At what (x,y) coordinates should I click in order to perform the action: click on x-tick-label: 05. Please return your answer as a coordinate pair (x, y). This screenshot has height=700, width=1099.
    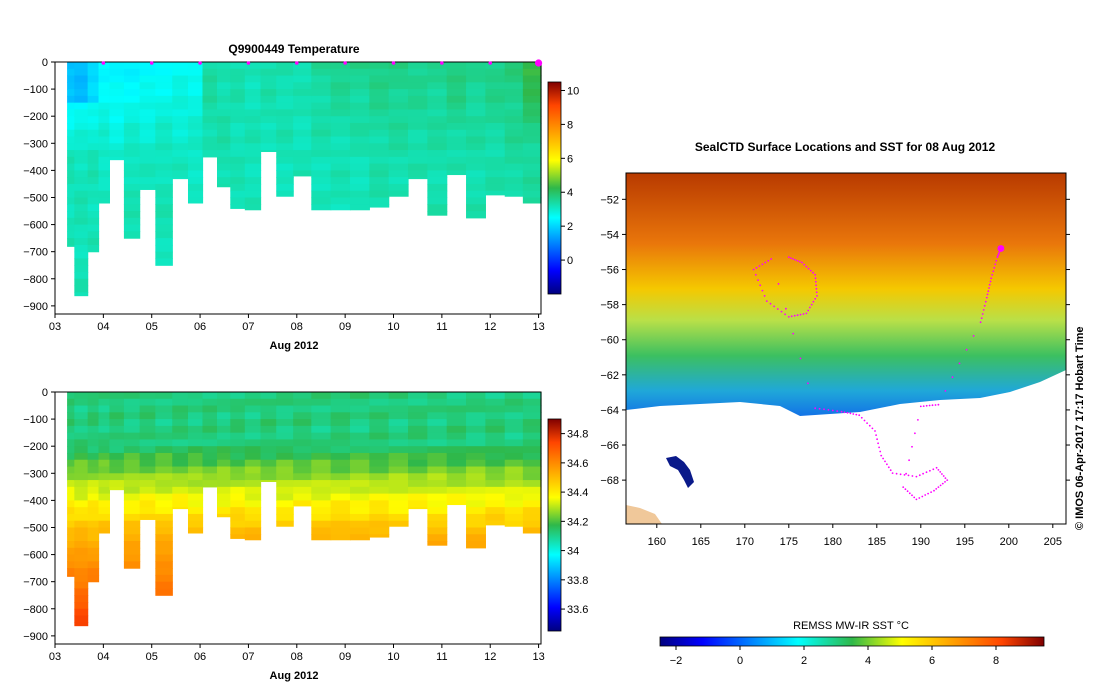
    Looking at the image, I should click on (152, 657).